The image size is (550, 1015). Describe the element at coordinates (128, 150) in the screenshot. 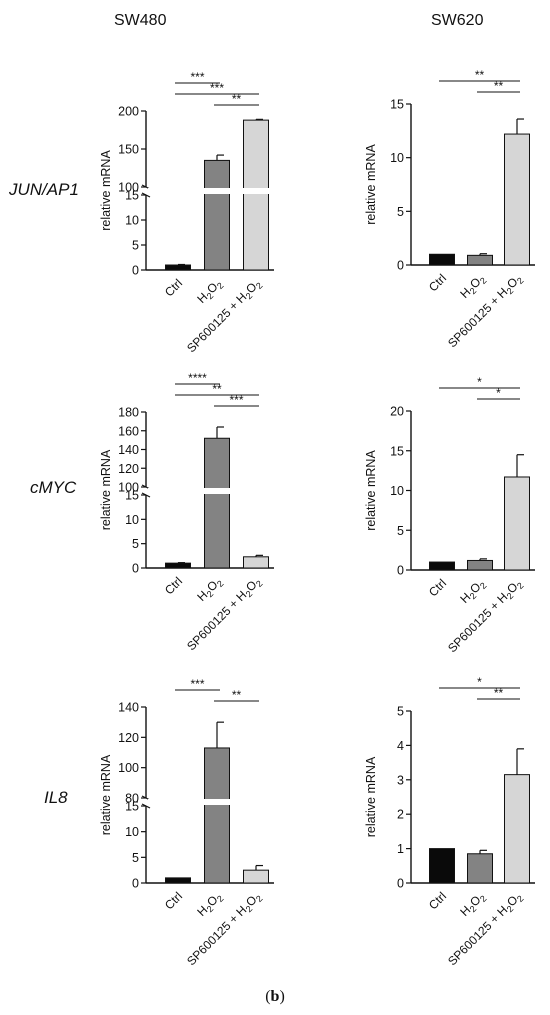

I see `y-tick-label: 150` at that location.